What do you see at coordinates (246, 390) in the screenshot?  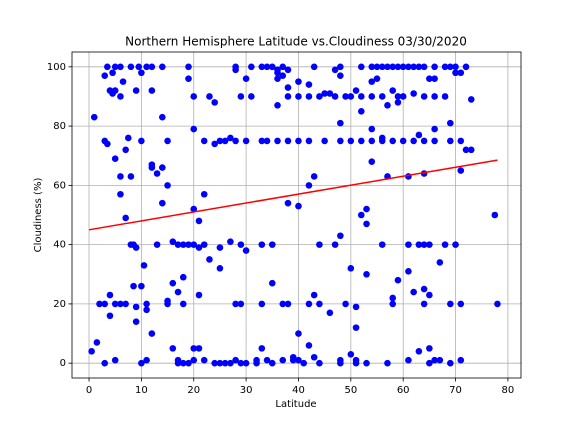 I see `x-tick-label: 30` at bounding box center [246, 390].